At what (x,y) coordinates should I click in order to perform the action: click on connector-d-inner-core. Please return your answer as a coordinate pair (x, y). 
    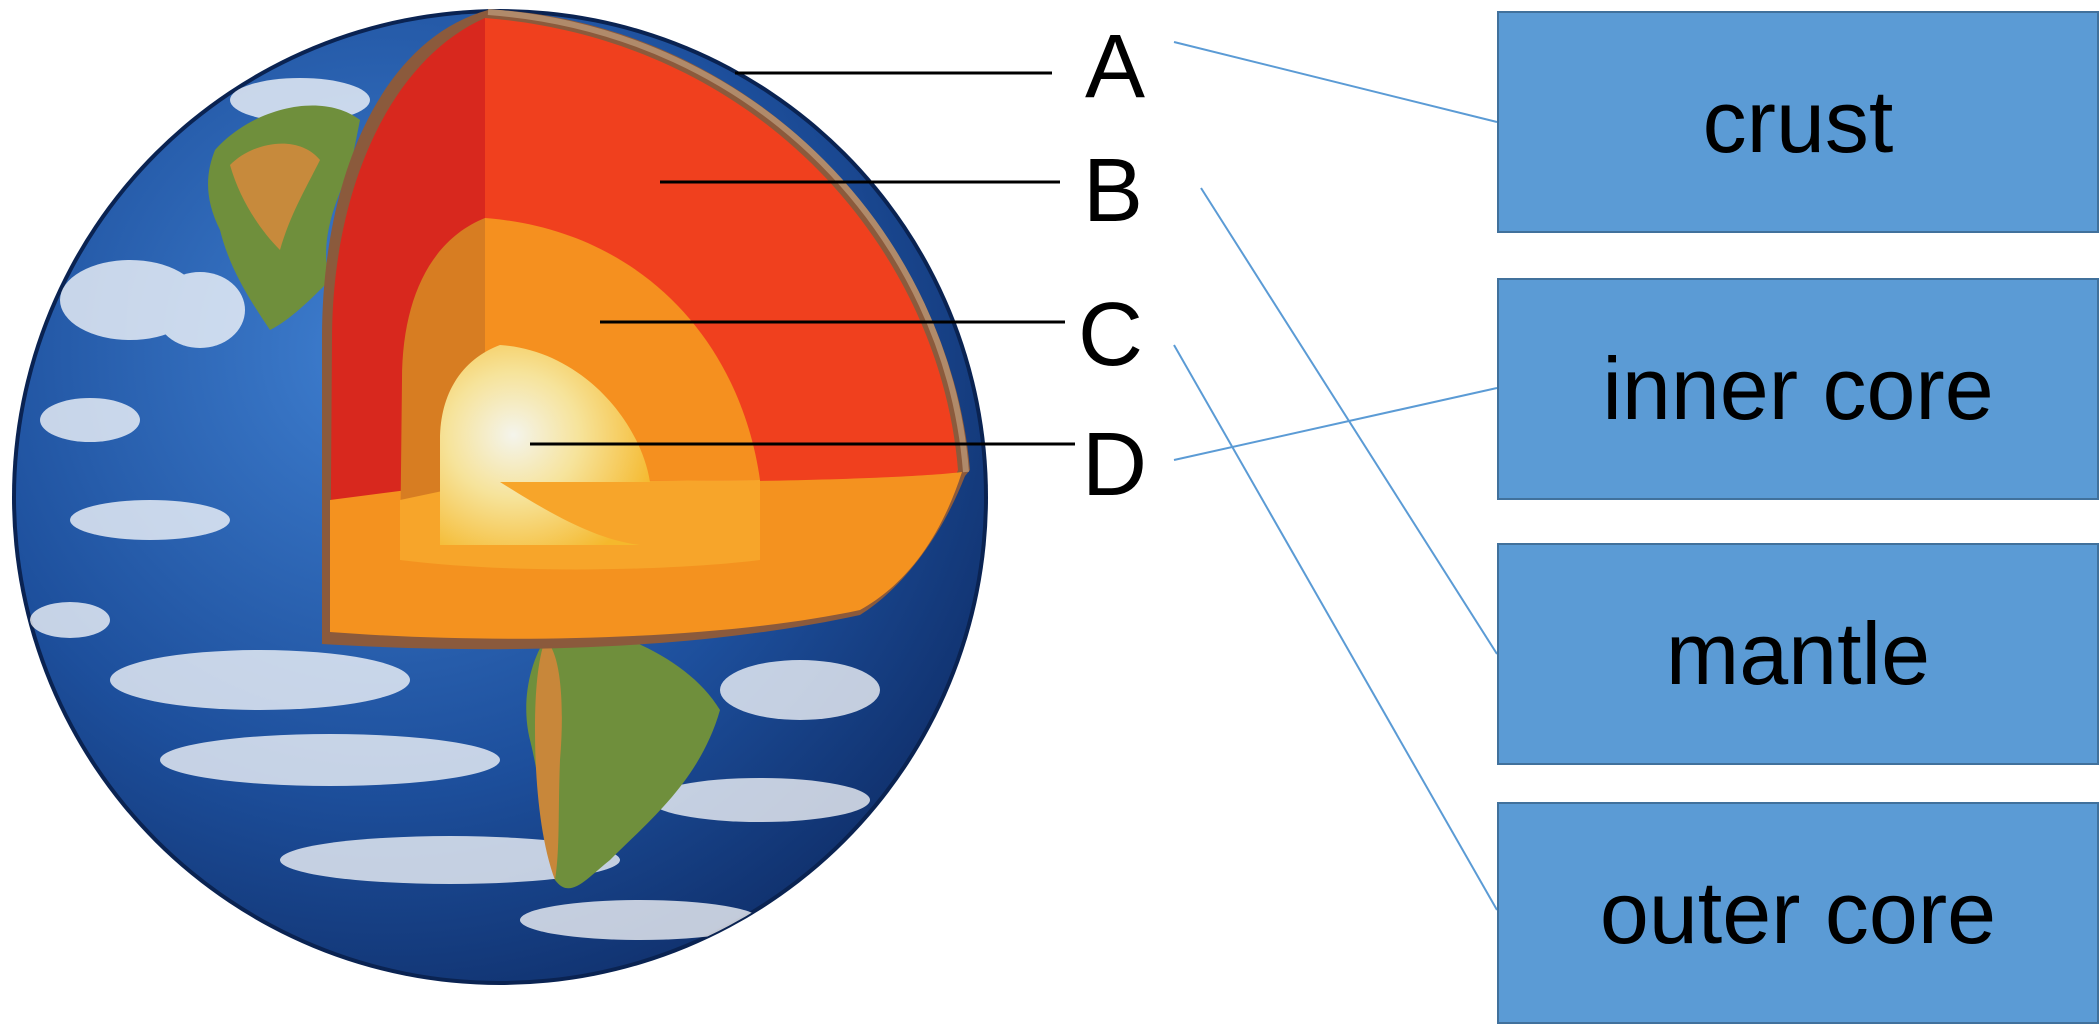
    Looking at the image, I should click on (1335, 424).